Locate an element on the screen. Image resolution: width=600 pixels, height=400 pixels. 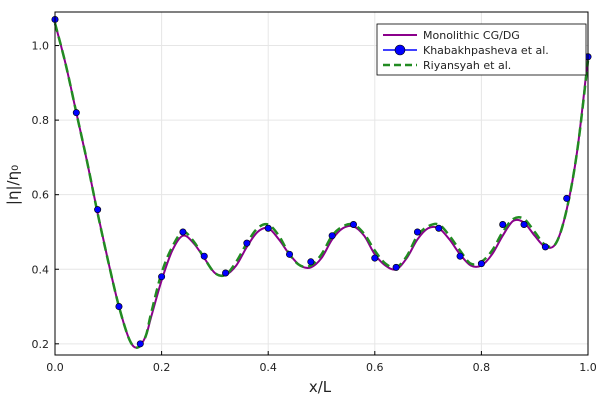
x-tick-label: 0.4 is located at coordinates (268, 367).